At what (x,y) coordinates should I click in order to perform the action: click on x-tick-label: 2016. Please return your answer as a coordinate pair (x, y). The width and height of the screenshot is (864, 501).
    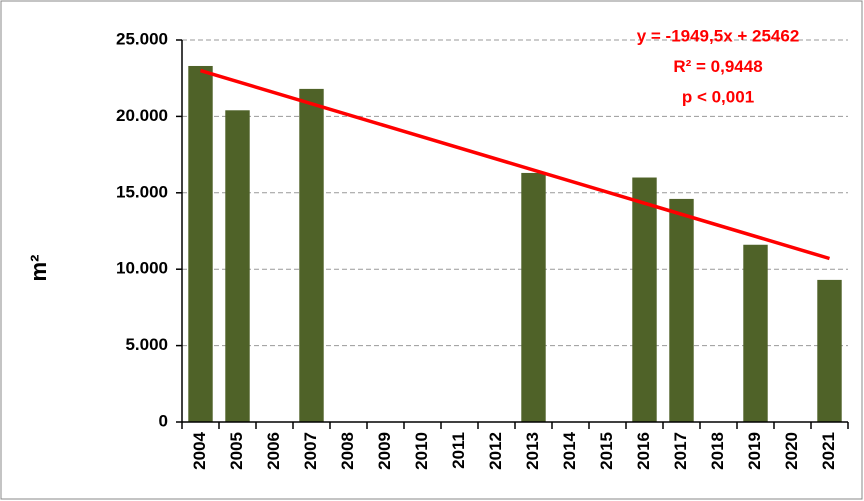
    Looking at the image, I should click on (643, 451).